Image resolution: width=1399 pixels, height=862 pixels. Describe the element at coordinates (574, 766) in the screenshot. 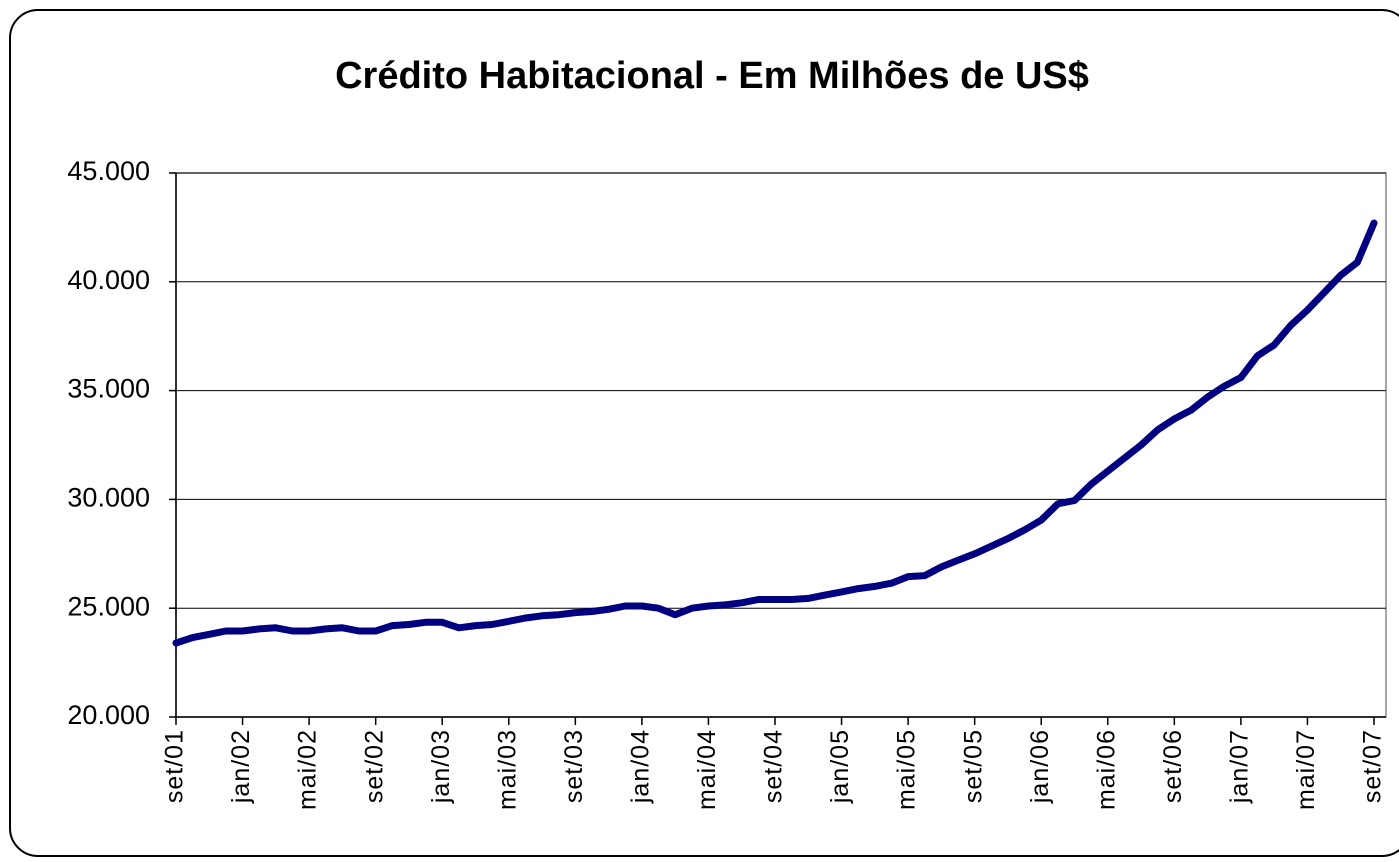

I see `x-tick-label: set/03` at that location.